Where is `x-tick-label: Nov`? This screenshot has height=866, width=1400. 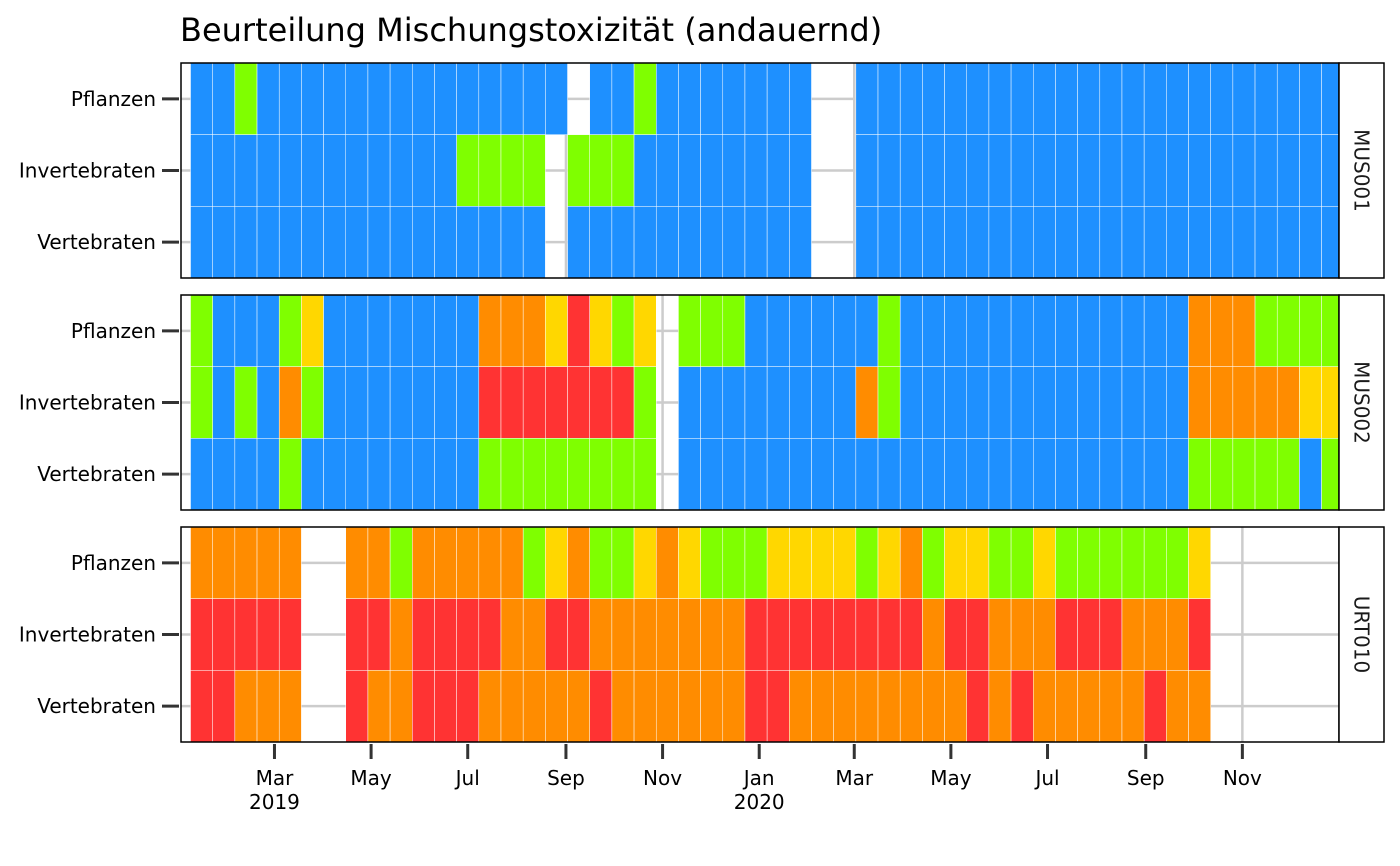 x-tick-label: Nov is located at coordinates (1242, 778).